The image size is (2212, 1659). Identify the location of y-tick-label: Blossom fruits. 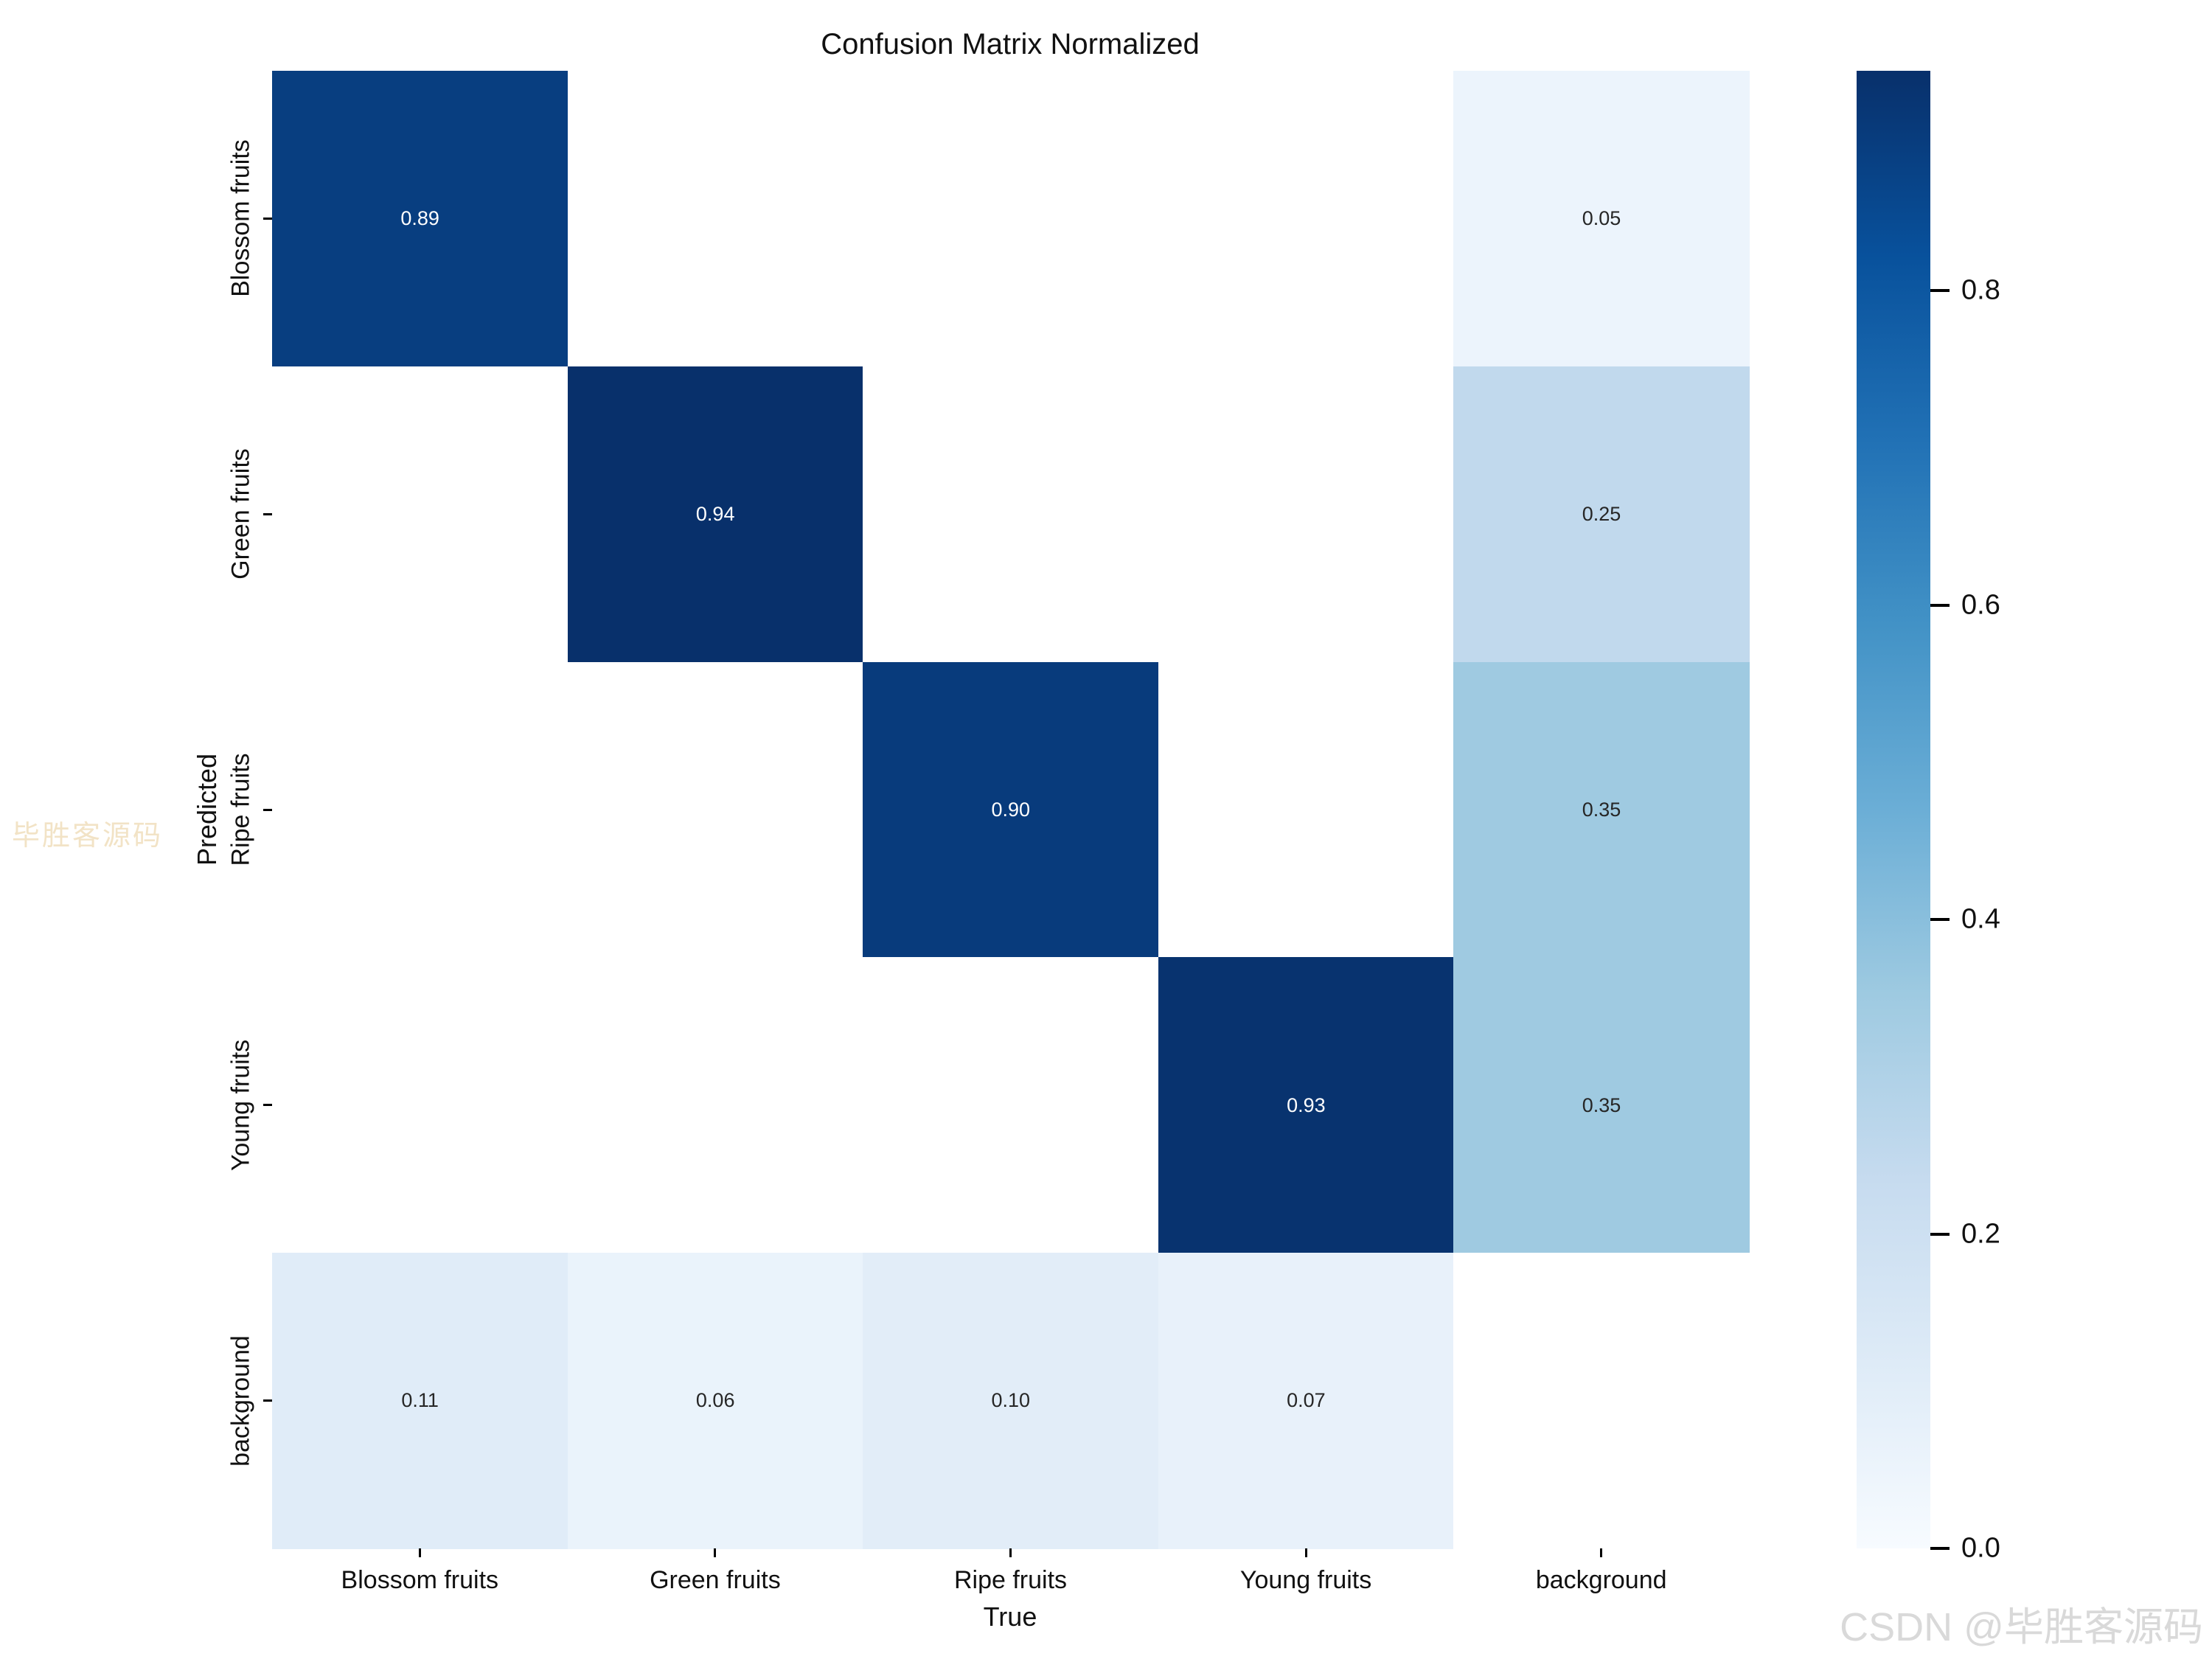
(240, 218).